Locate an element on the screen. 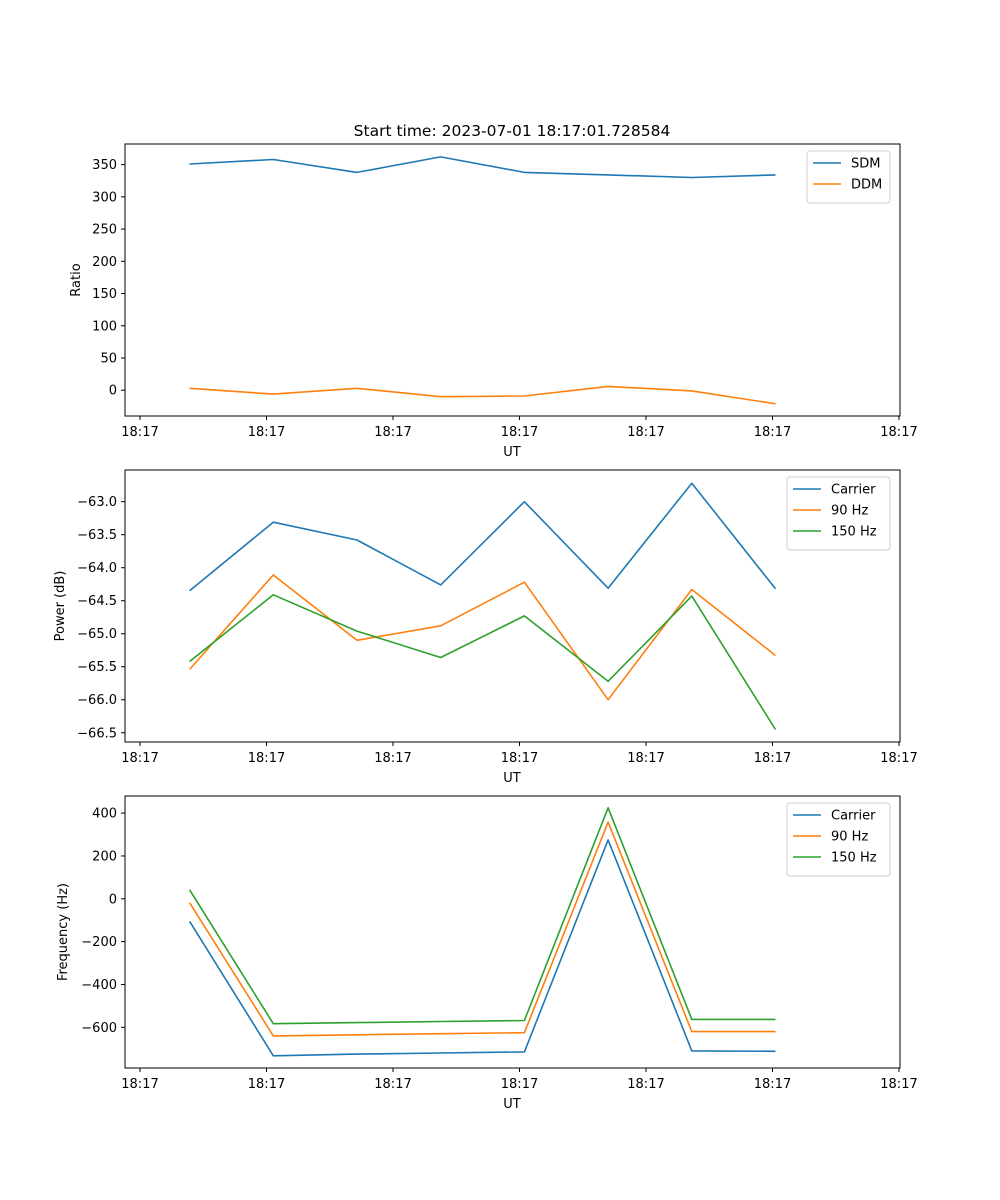  y-tick-label: −64.5 is located at coordinates (97, 601).